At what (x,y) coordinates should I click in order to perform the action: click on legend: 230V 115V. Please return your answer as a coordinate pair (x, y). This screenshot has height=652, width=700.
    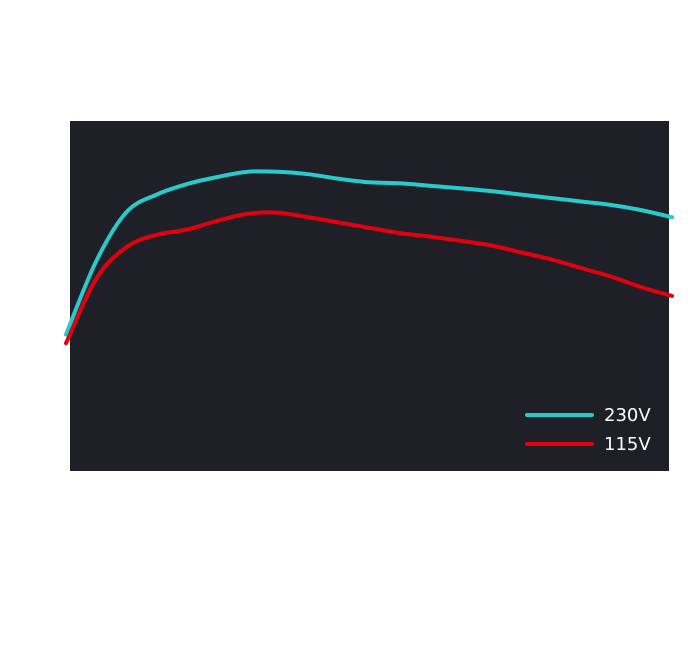
    Looking at the image, I should click on (588, 430).